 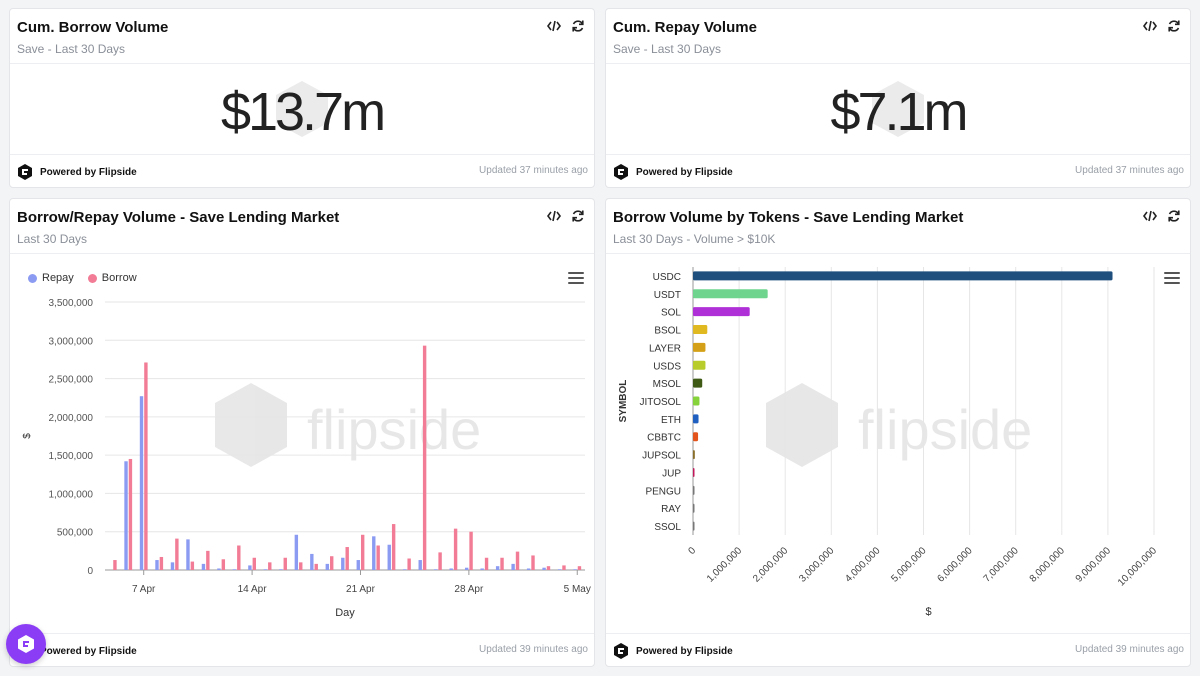 I want to click on bar-layer, so click(x=699, y=347).